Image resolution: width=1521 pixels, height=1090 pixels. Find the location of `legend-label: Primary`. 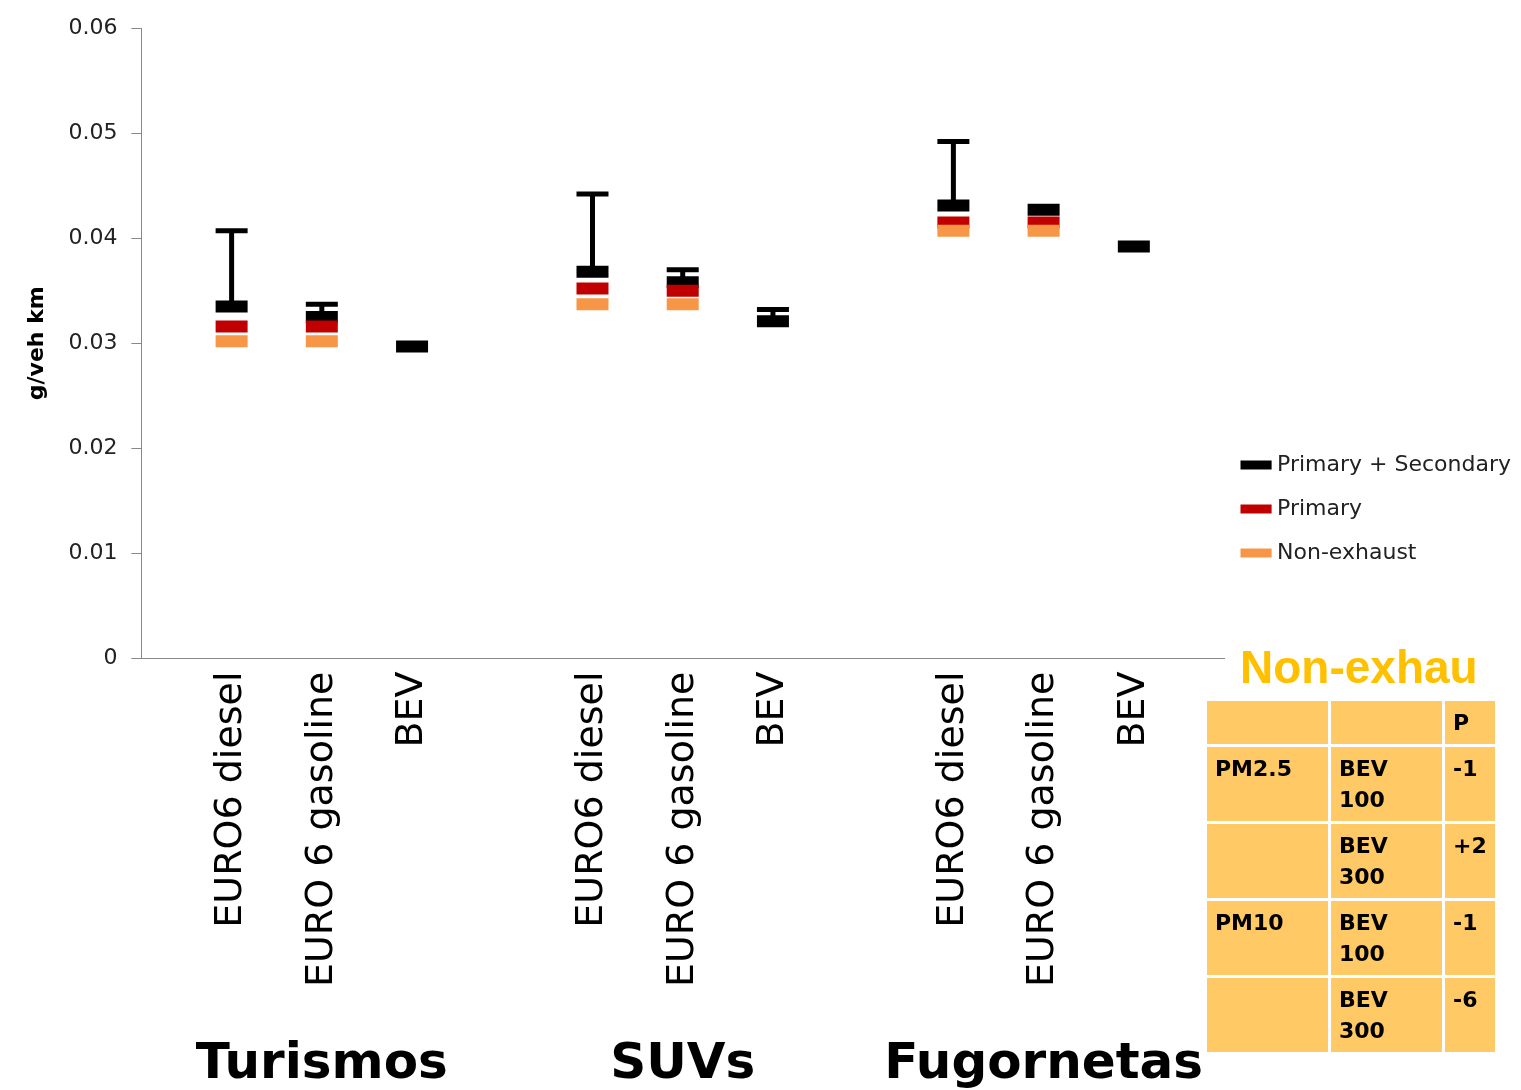

legend-label: Primary is located at coordinates (1320, 507).